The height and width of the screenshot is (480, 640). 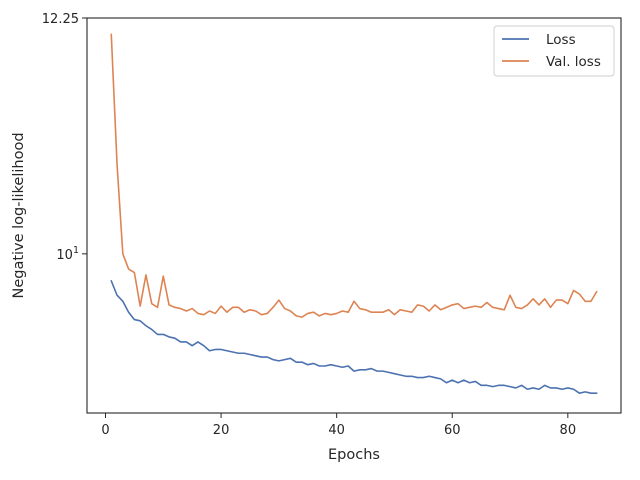 I want to click on y-tick-label: 101, so click(x=67, y=254).